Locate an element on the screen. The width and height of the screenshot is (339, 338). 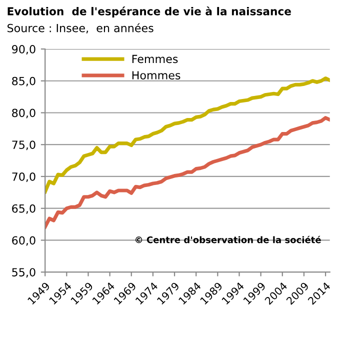
y-tick-label: 90,0 is located at coordinates (24, 49).